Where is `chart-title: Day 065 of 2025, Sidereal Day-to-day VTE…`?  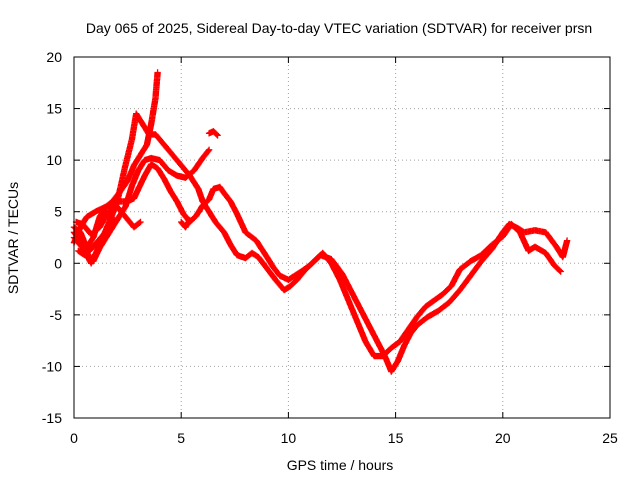 chart-title: Day 065 of 2025, Sidereal Day-to-day VTE… is located at coordinates (339, 28).